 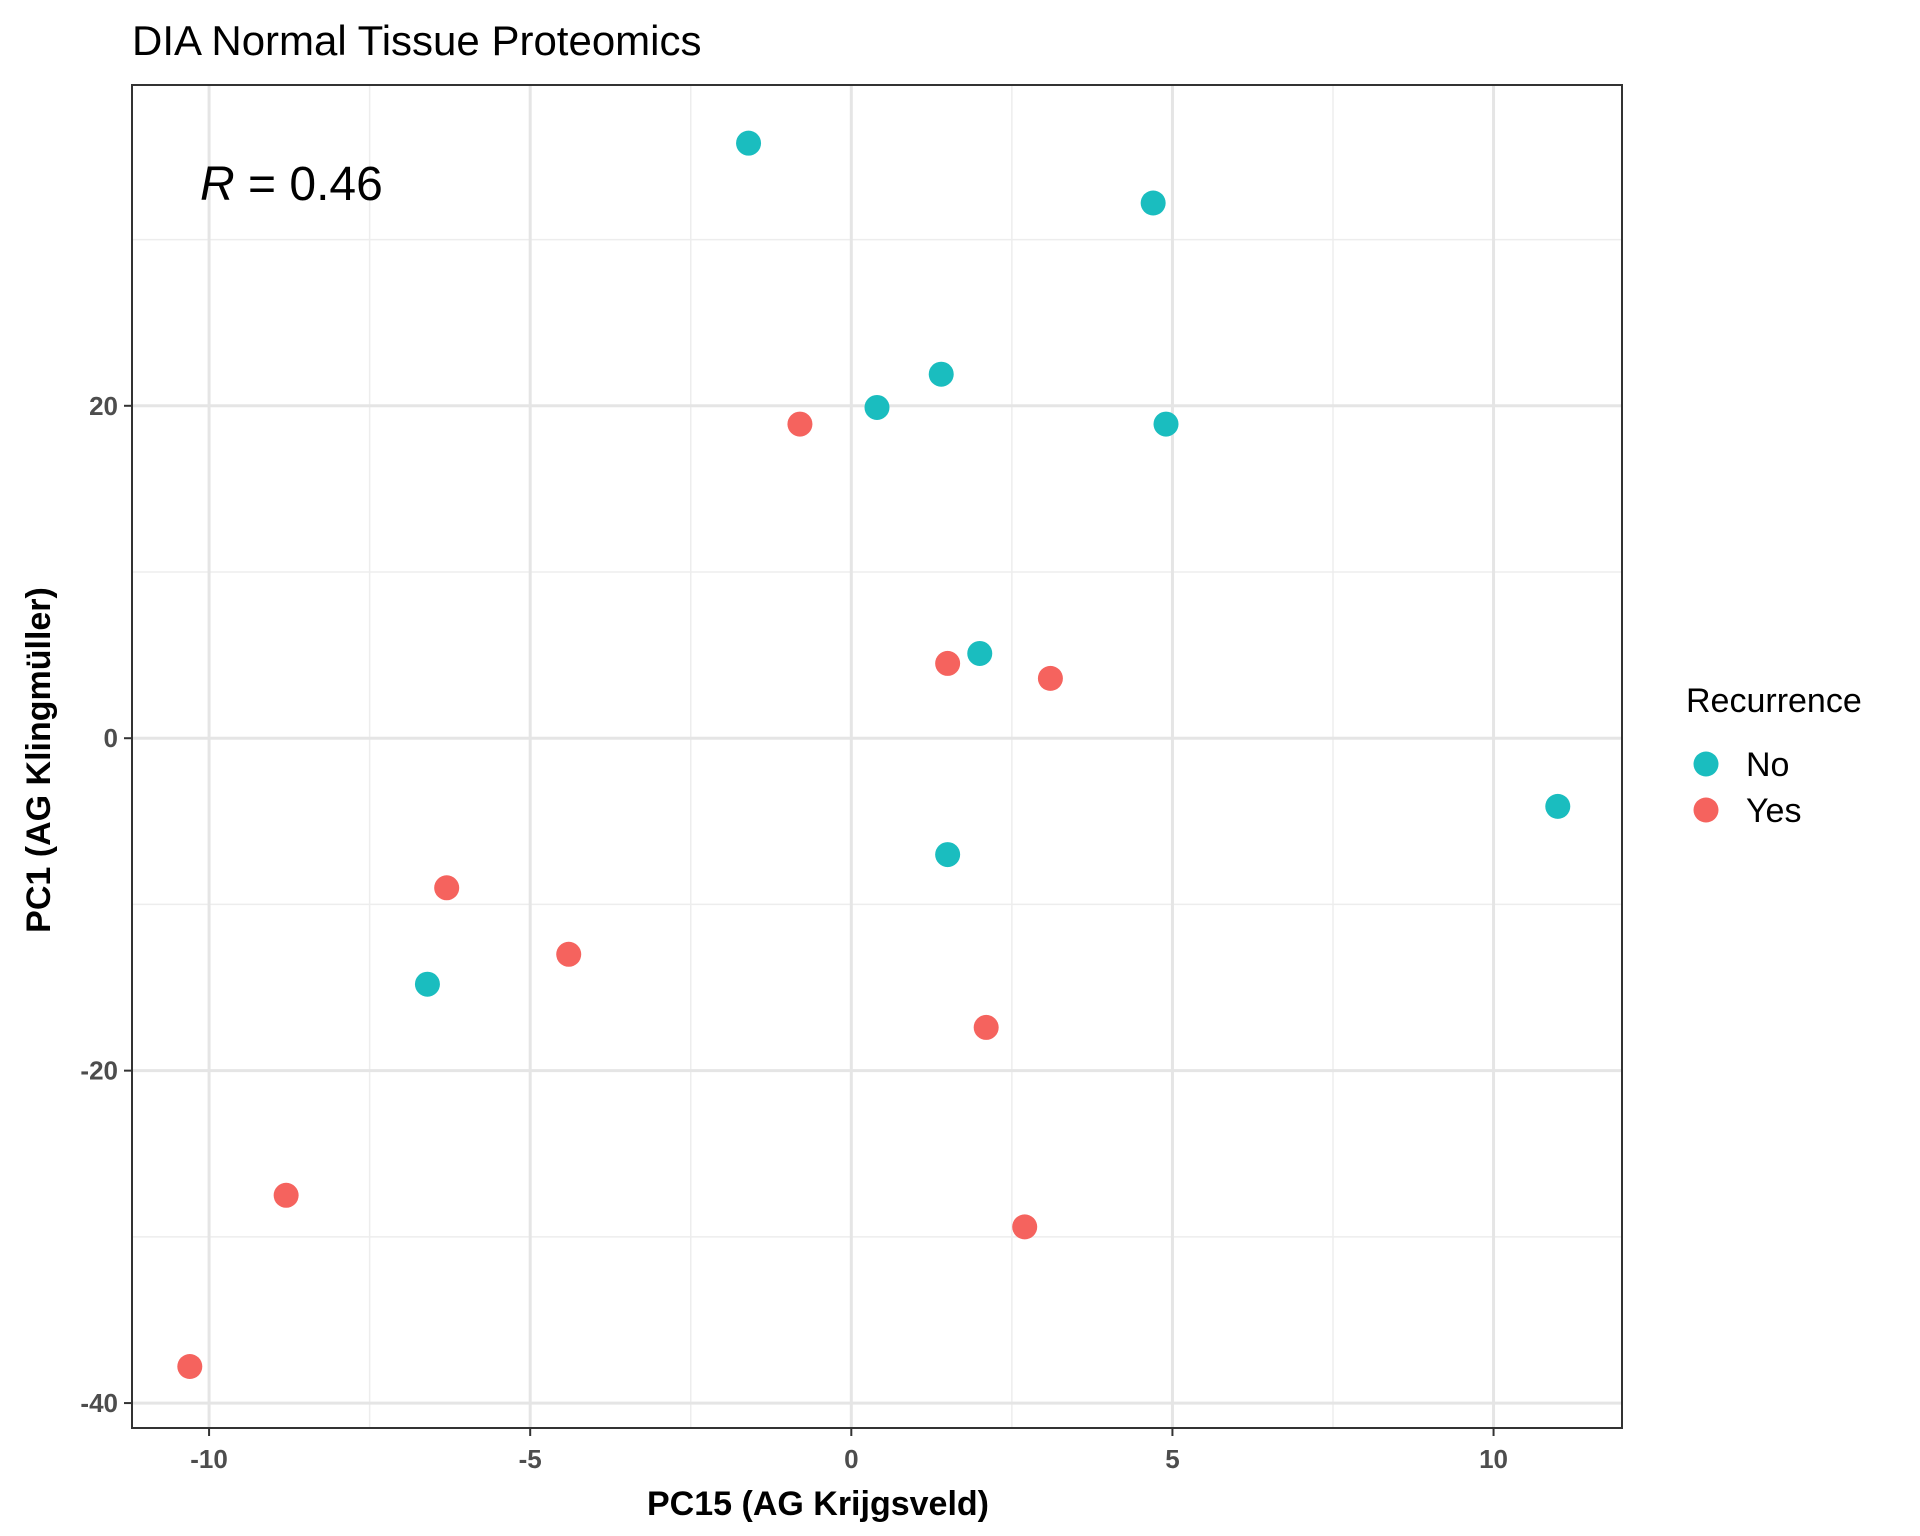 What do you see at coordinates (99, 1403) in the screenshot?
I see `y-tick-label: -40` at bounding box center [99, 1403].